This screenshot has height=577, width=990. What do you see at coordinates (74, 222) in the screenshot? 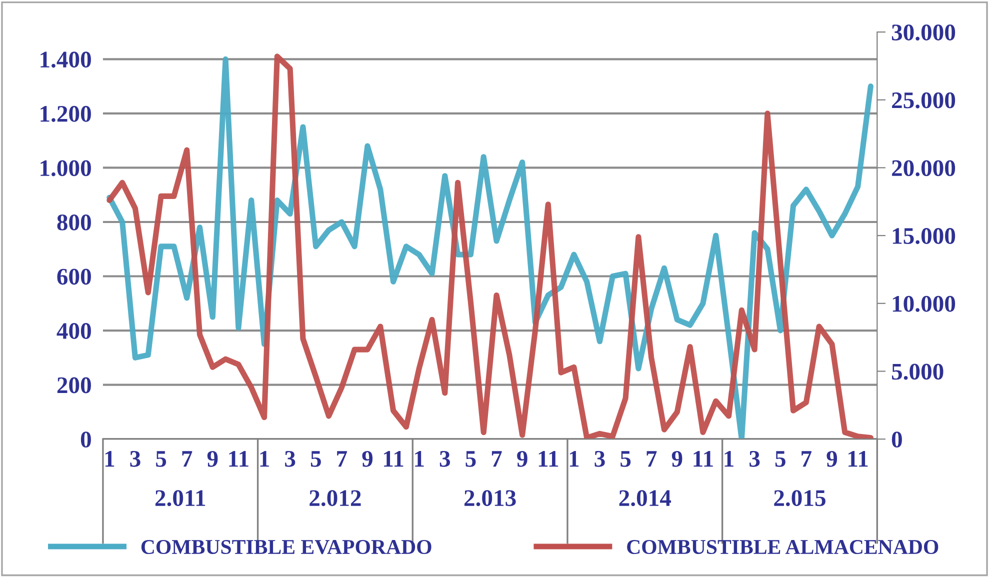
I see `y-tick-label: 800` at bounding box center [74, 222].